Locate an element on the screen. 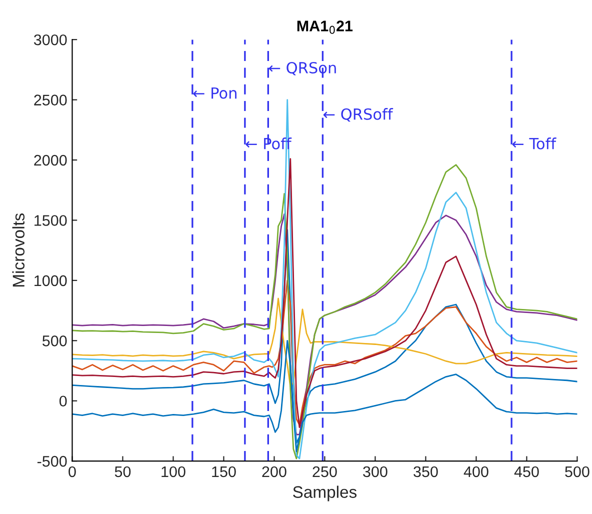 The width and height of the screenshot is (592, 514). y-tick-label: -500 is located at coordinates (52, 461).